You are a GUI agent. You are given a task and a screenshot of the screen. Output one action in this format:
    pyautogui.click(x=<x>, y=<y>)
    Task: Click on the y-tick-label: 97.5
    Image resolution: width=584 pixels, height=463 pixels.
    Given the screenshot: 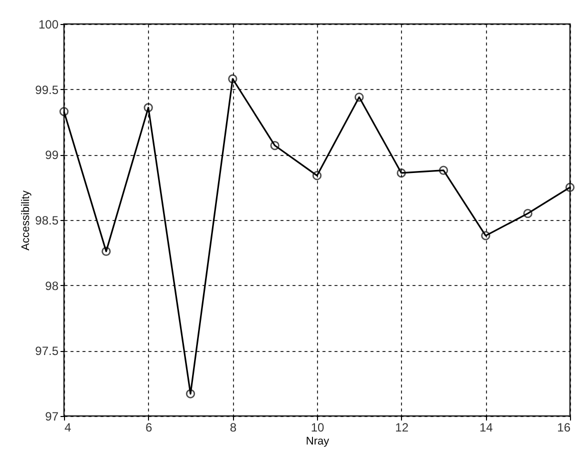 What is the action you would take?
    pyautogui.click(x=47, y=351)
    